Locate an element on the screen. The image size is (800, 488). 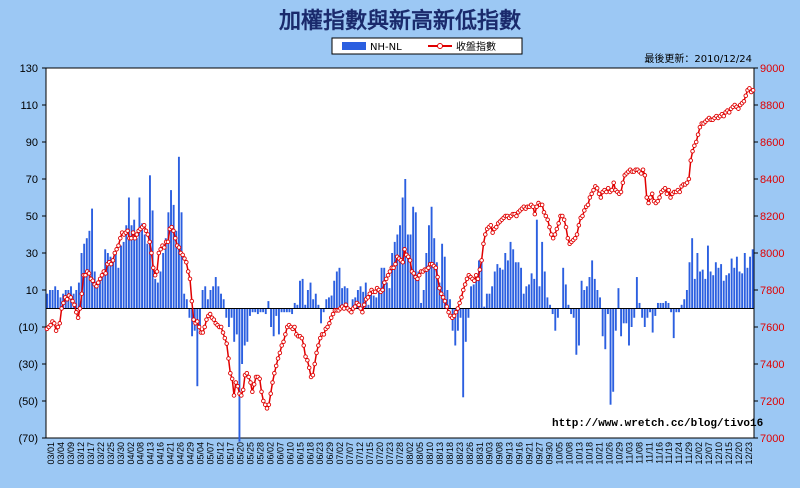
left-tick-label: (50) is located at coordinates (28, 402).